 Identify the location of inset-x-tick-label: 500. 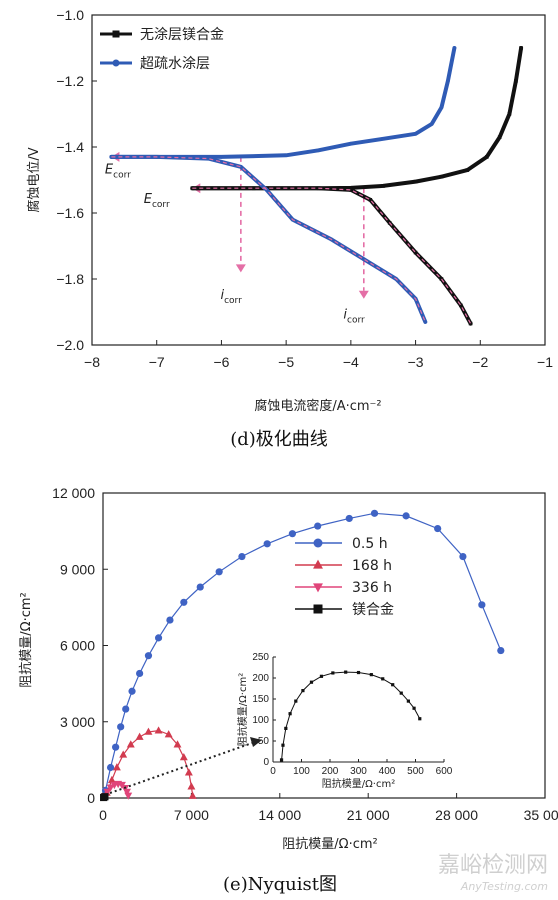
(415, 771).